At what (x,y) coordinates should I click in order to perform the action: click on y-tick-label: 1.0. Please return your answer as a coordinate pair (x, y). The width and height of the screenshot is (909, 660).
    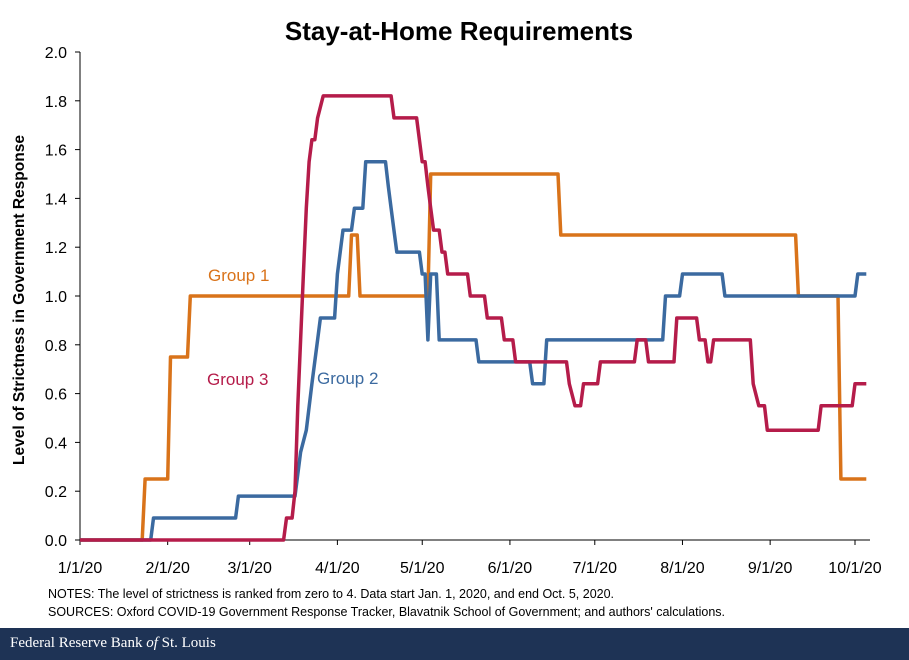
    Looking at the image, I should click on (56, 297).